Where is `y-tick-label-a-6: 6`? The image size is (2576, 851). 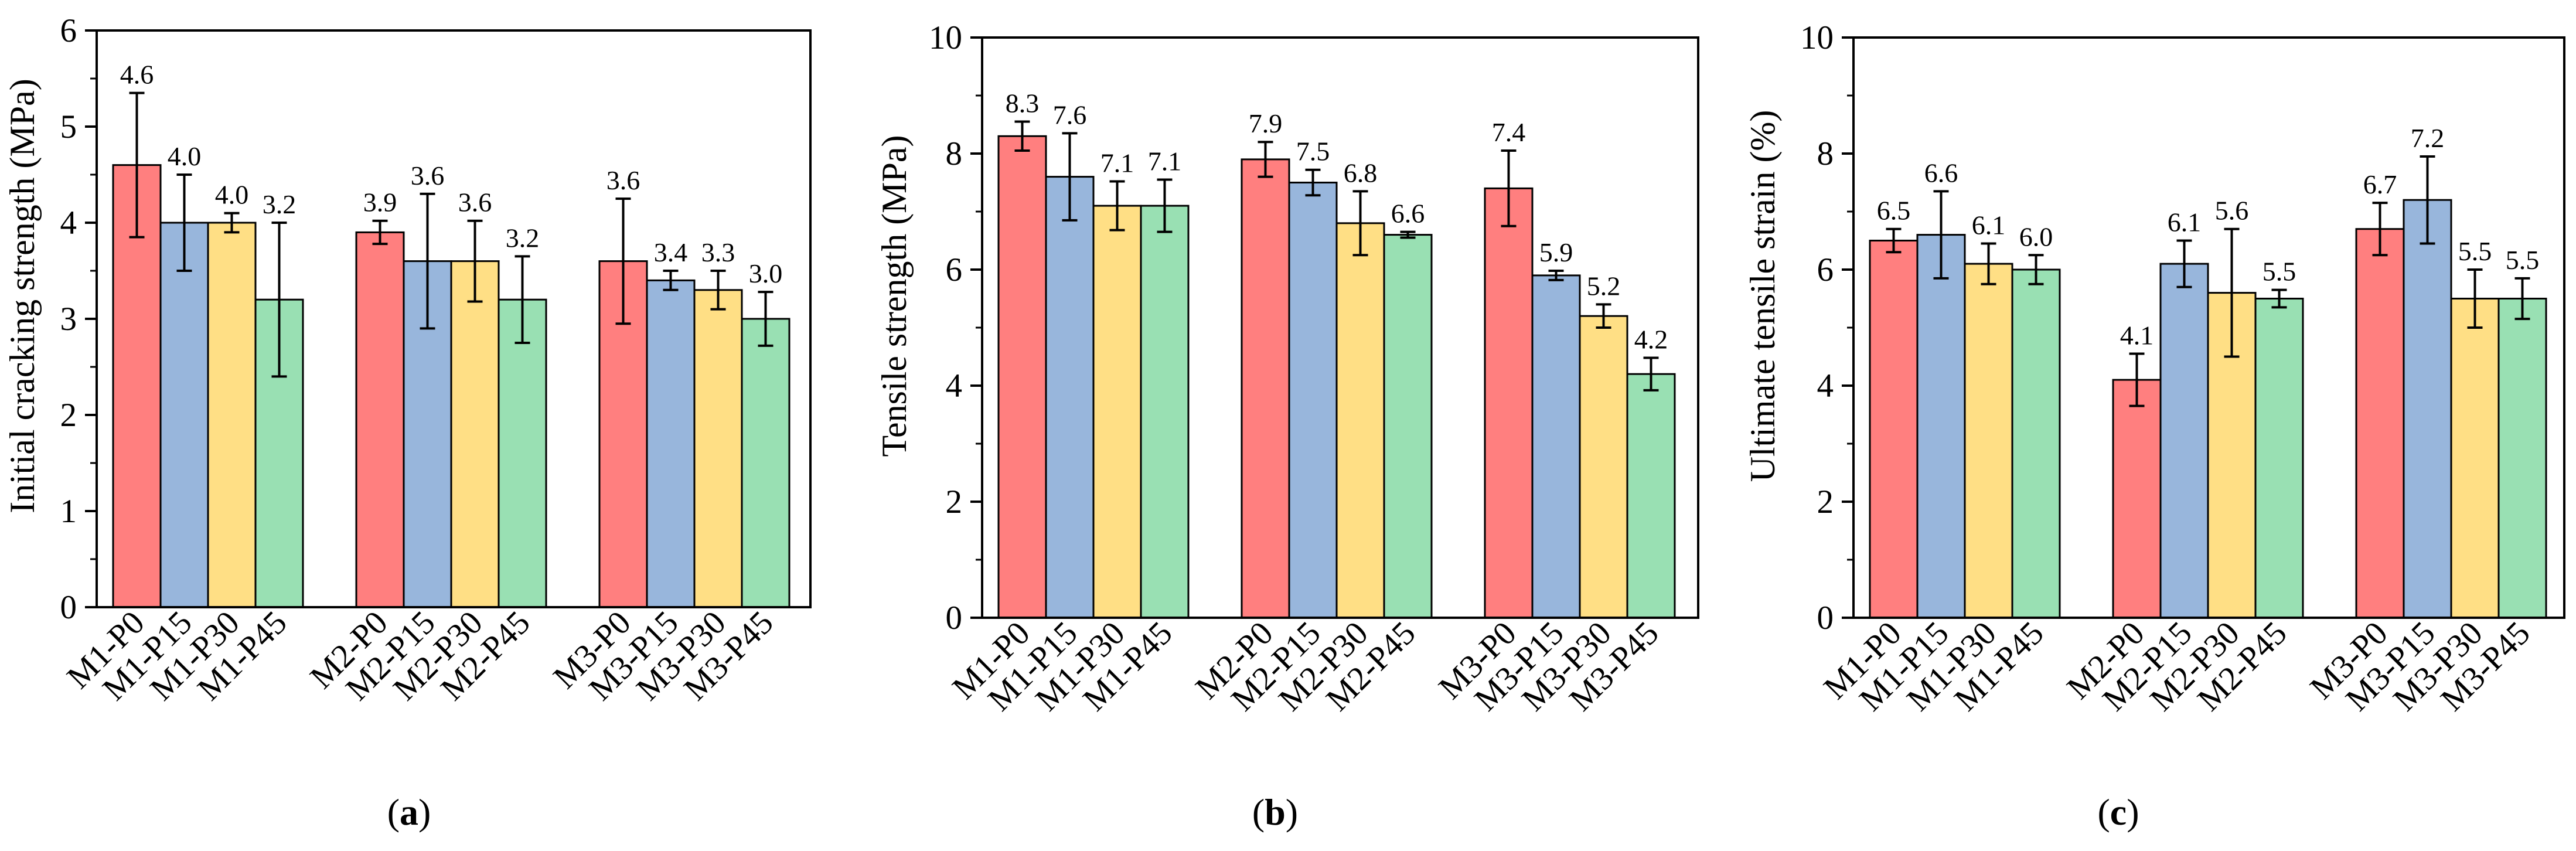 y-tick-label-a-6: 6 is located at coordinates (68, 30).